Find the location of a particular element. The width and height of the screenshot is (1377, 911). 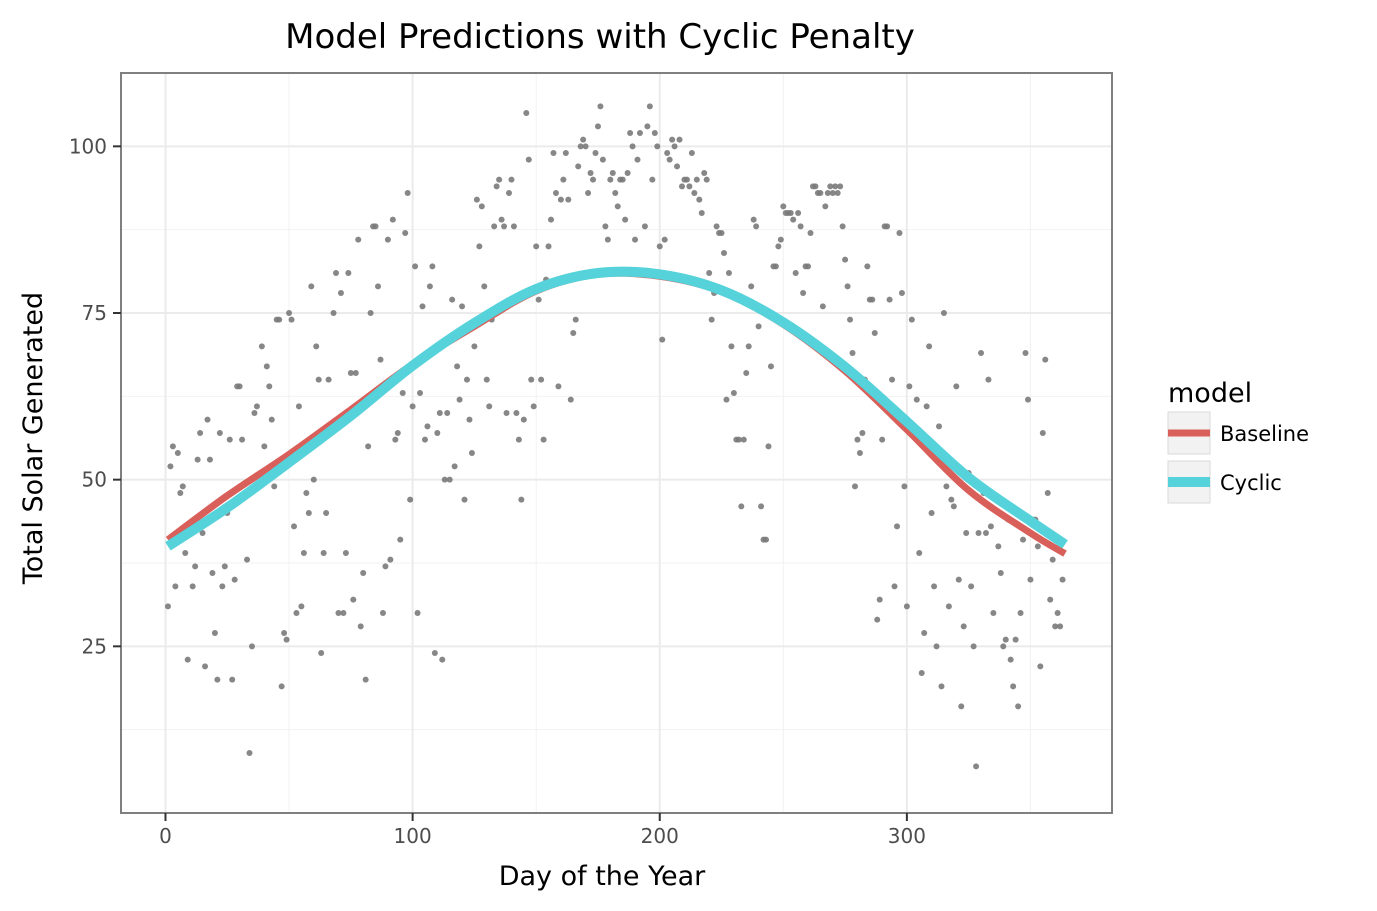

x-axis-title: Day of the Year is located at coordinates (602, 876).